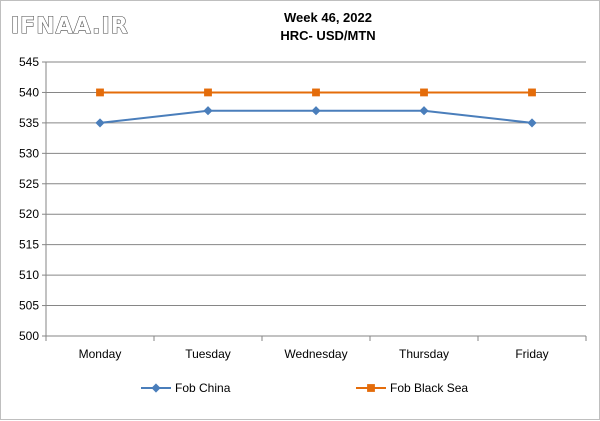 The image size is (600, 421). What do you see at coordinates (70, 26) in the screenshot?
I see `watermark-logo: IFNAA.IR` at bounding box center [70, 26].